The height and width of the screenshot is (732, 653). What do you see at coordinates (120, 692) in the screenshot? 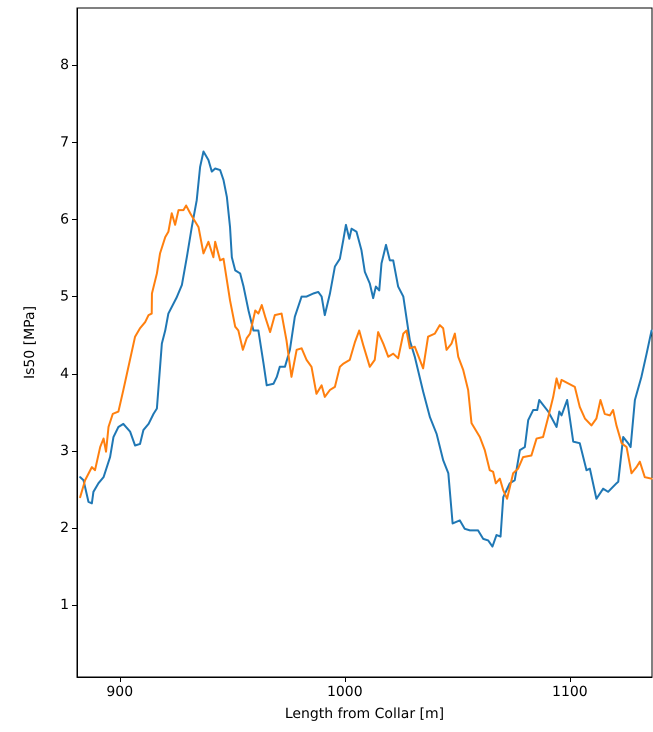
I see `x-tick-label: 900` at bounding box center [120, 692].